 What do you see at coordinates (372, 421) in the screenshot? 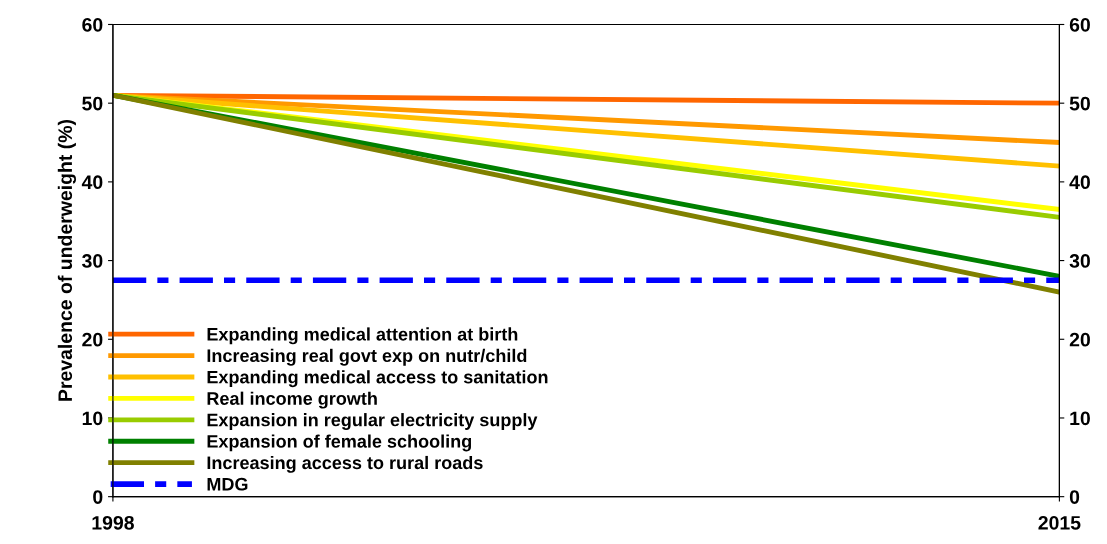
I see `legend-label: Expansion in regular electricity supply` at bounding box center [372, 421].